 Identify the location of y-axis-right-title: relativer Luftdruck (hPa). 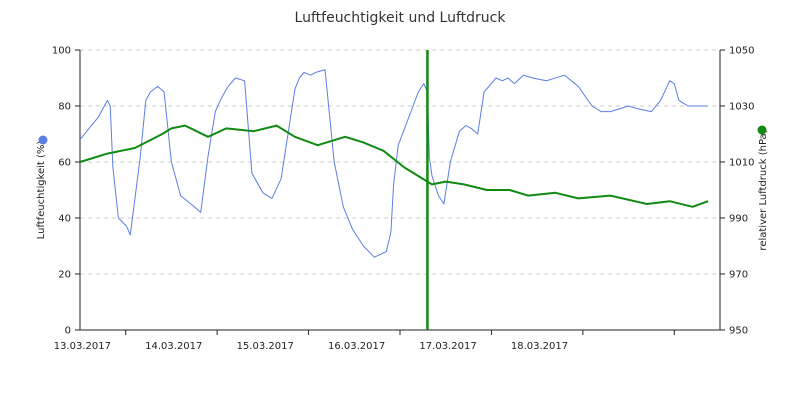
(763, 189).